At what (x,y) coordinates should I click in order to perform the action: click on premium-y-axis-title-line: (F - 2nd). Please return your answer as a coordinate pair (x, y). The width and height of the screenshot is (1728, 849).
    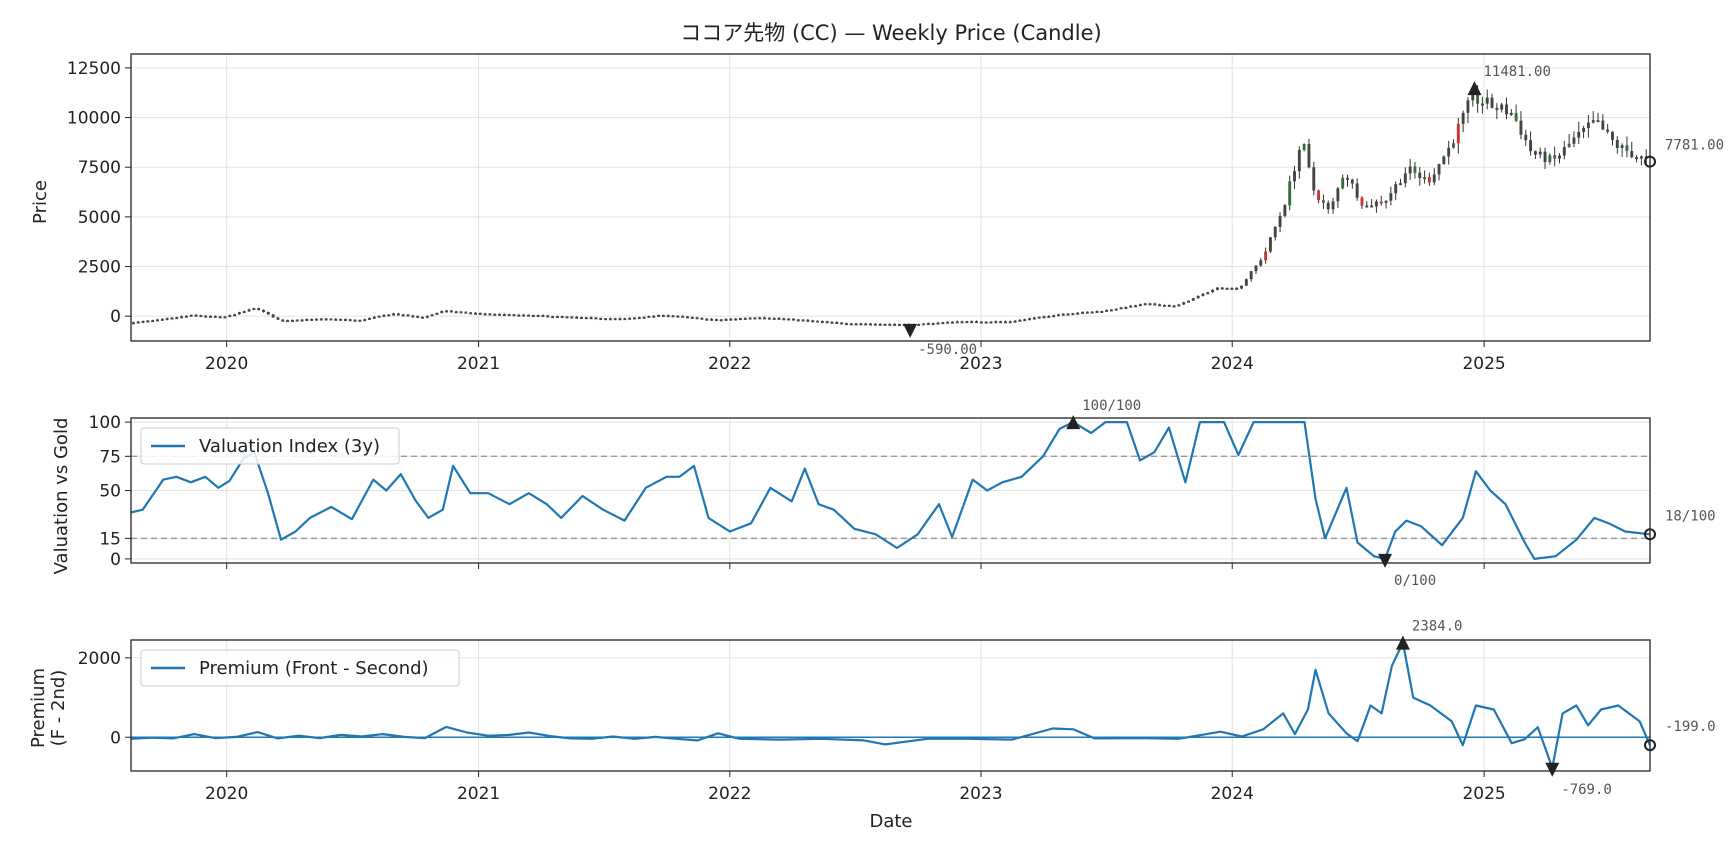
    Looking at the image, I should click on (58, 708).